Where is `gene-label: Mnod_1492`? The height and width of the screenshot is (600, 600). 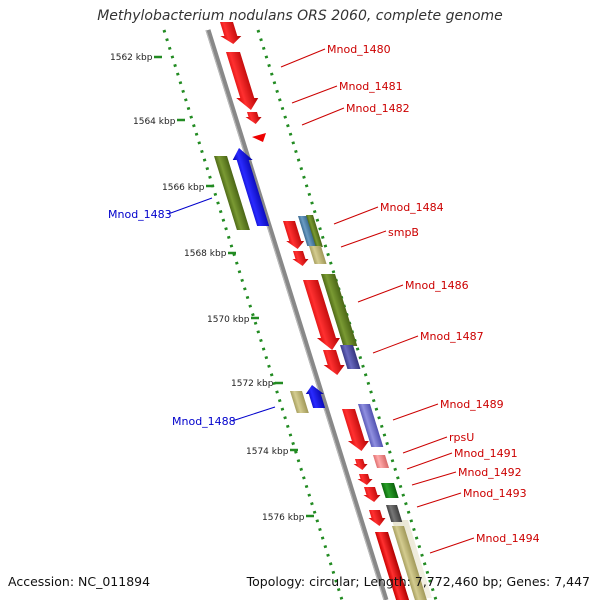
gene-label: Mnod_1492 is located at coordinates (490, 472).